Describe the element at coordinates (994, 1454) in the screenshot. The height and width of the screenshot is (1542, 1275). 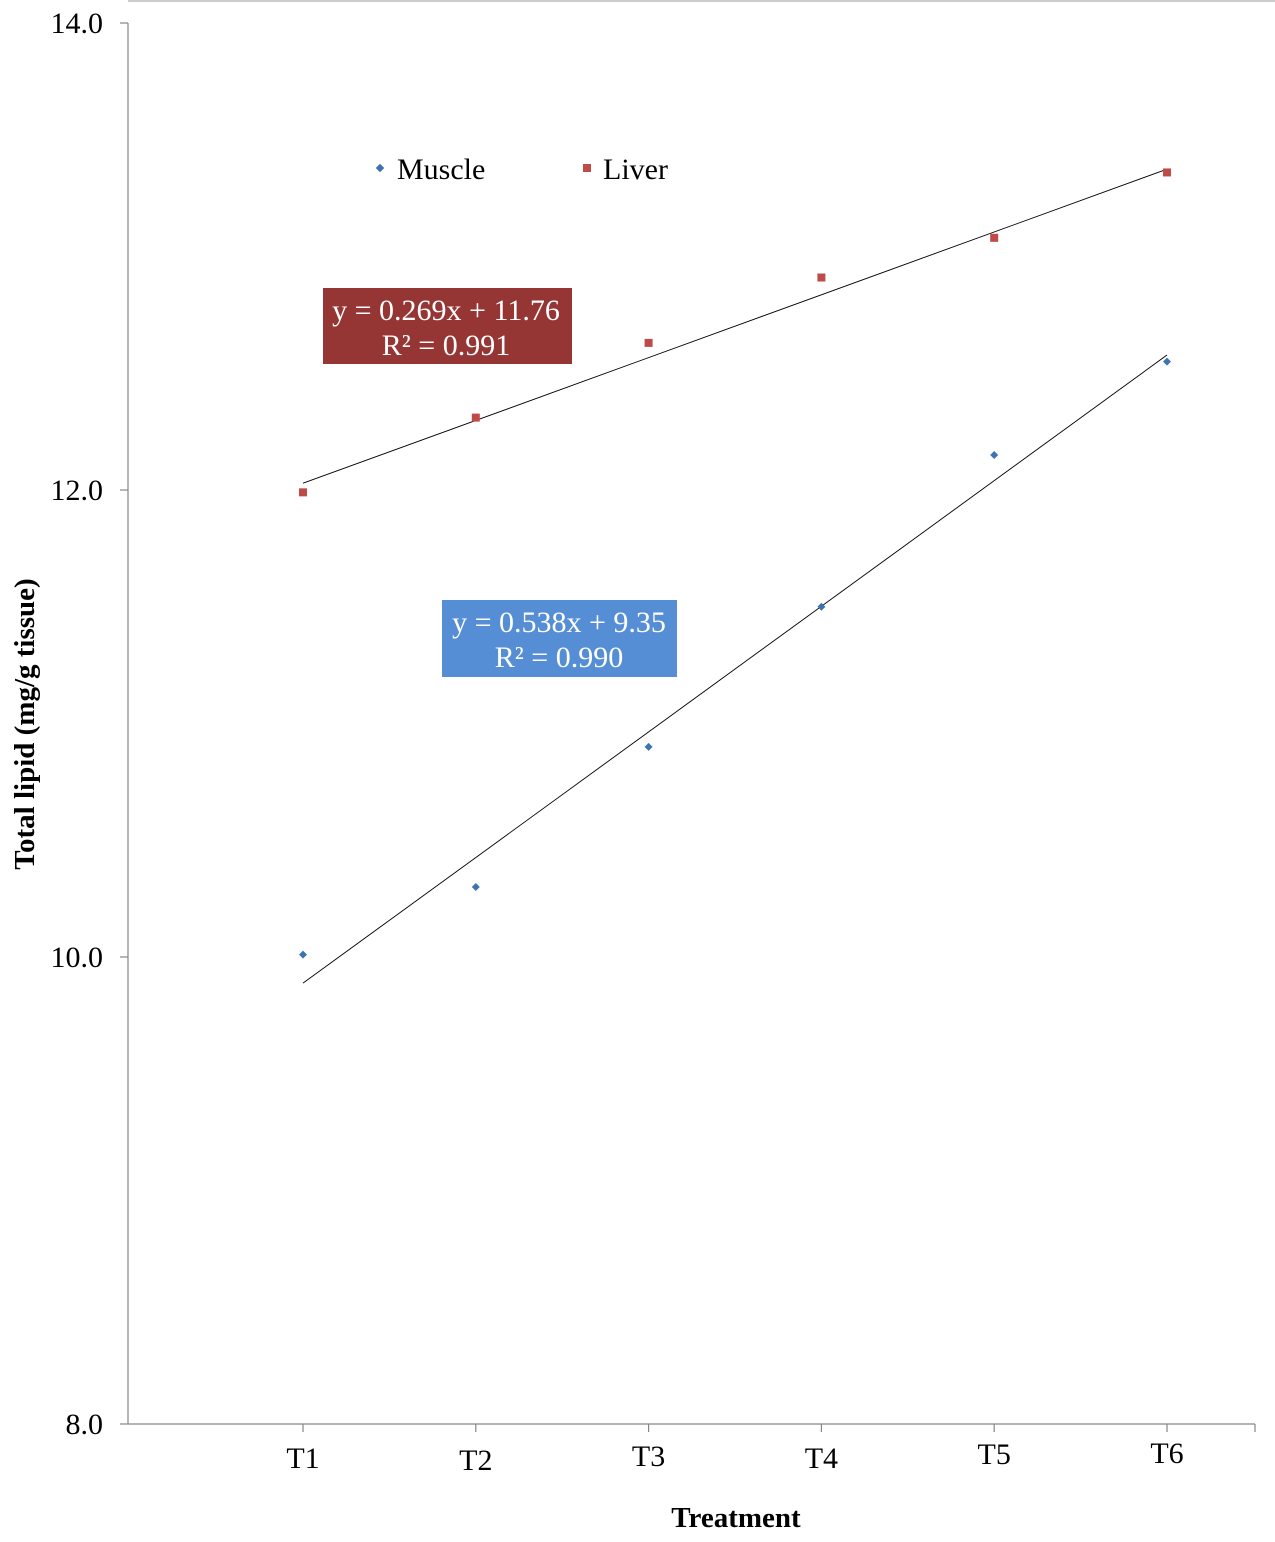
I see `x-tick-label: T5` at that location.